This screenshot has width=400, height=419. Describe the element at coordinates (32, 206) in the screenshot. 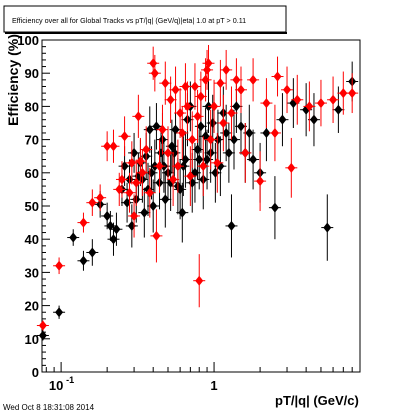

I see `y-tick-label: 50` at that location.